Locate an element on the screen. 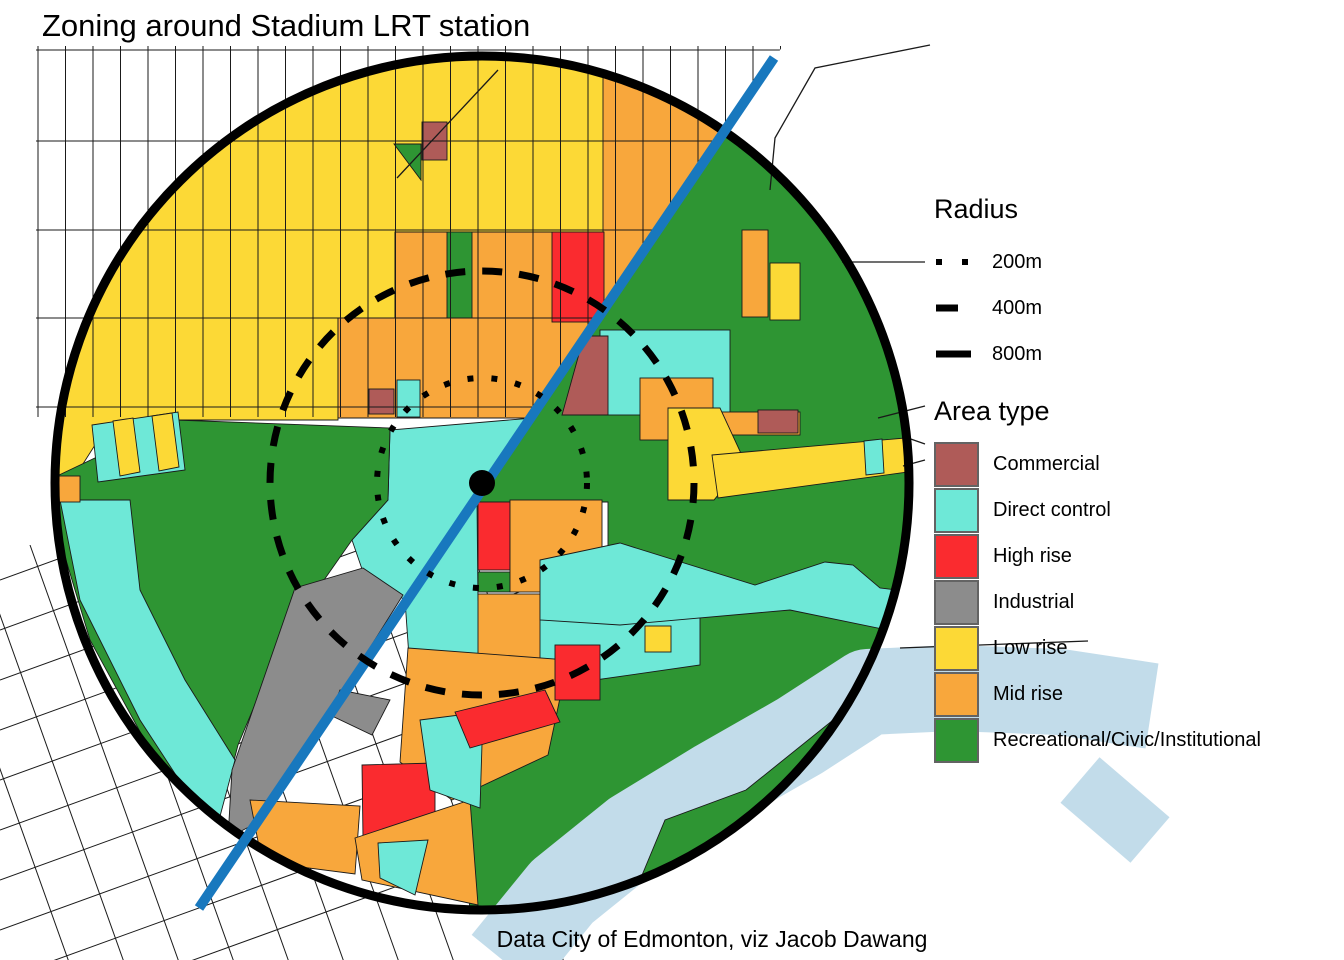  area-type-legend-item: Commercial is located at coordinates (1097, 464).